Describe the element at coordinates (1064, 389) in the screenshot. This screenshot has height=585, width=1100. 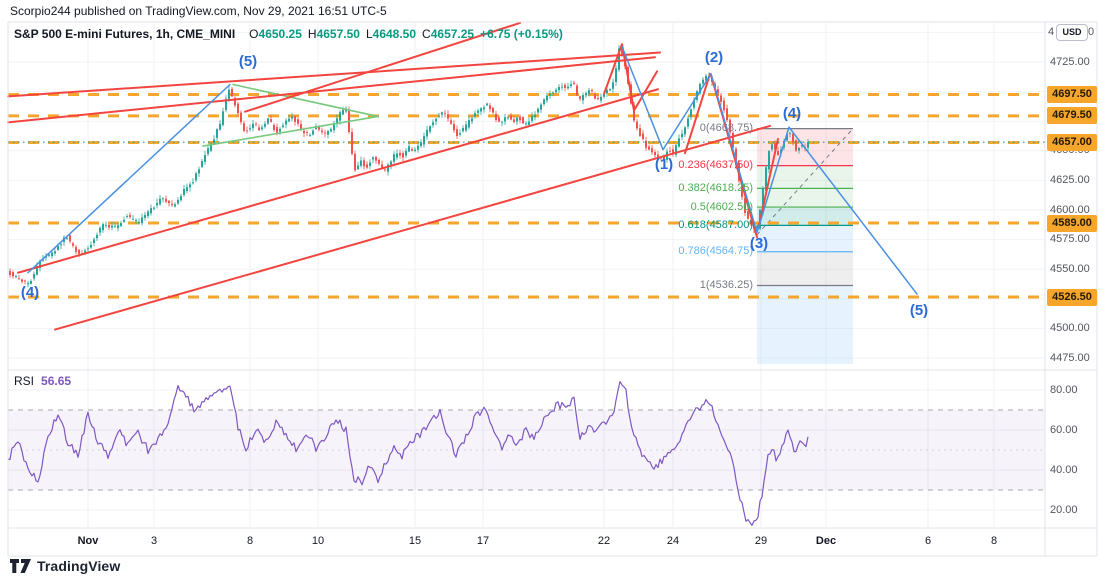
I see `rsi-tick-label: 80.00` at that location.